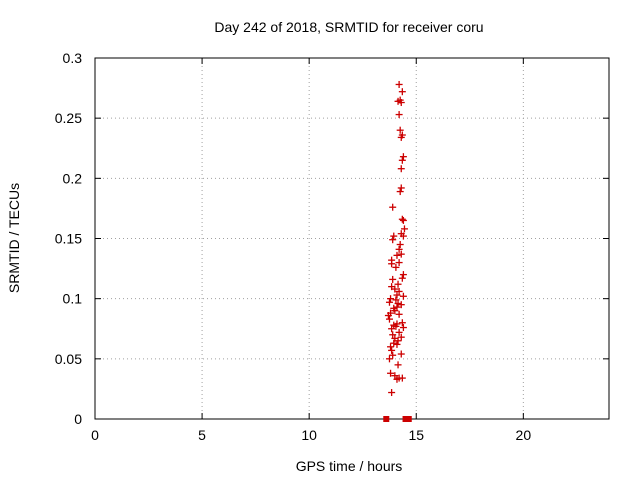 This screenshot has height=485, width=640. Describe the element at coordinates (349, 466) in the screenshot. I see `x-axis-label: GPS time / hours` at that location.